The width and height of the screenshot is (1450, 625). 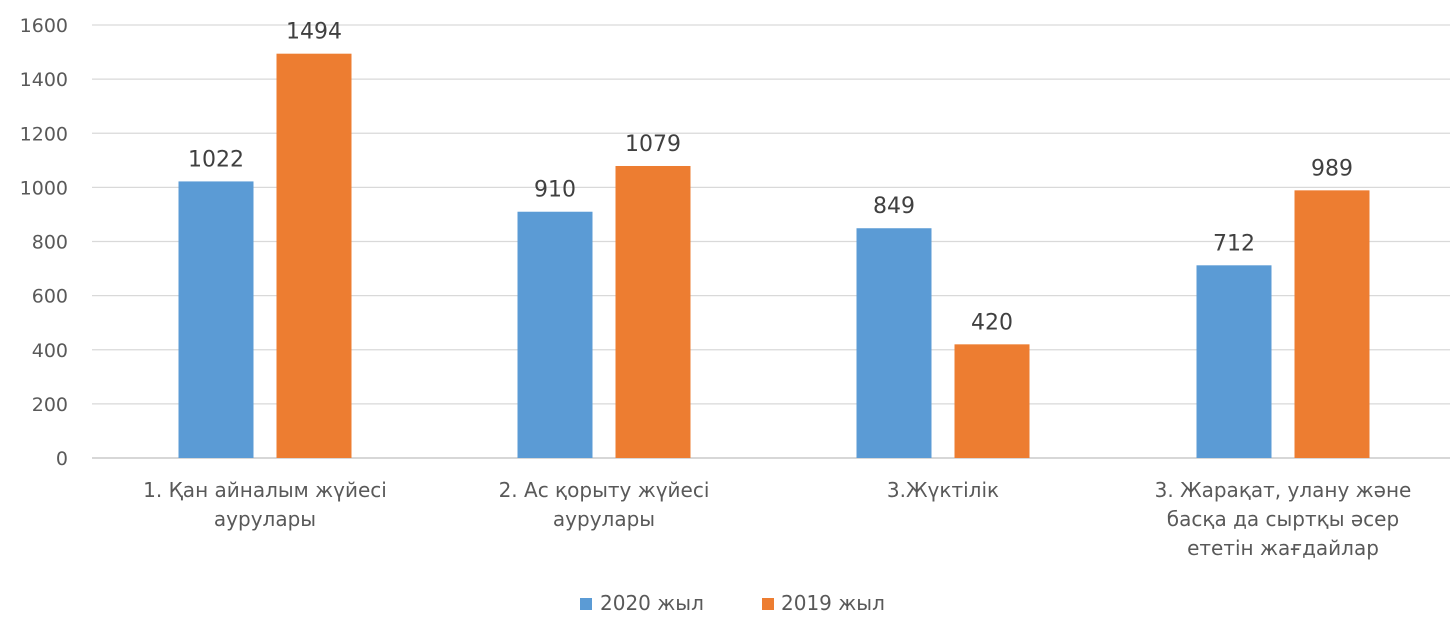 What do you see at coordinates (50, 297) in the screenshot?
I see `y-tick-label: 600` at bounding box center [50, 297].